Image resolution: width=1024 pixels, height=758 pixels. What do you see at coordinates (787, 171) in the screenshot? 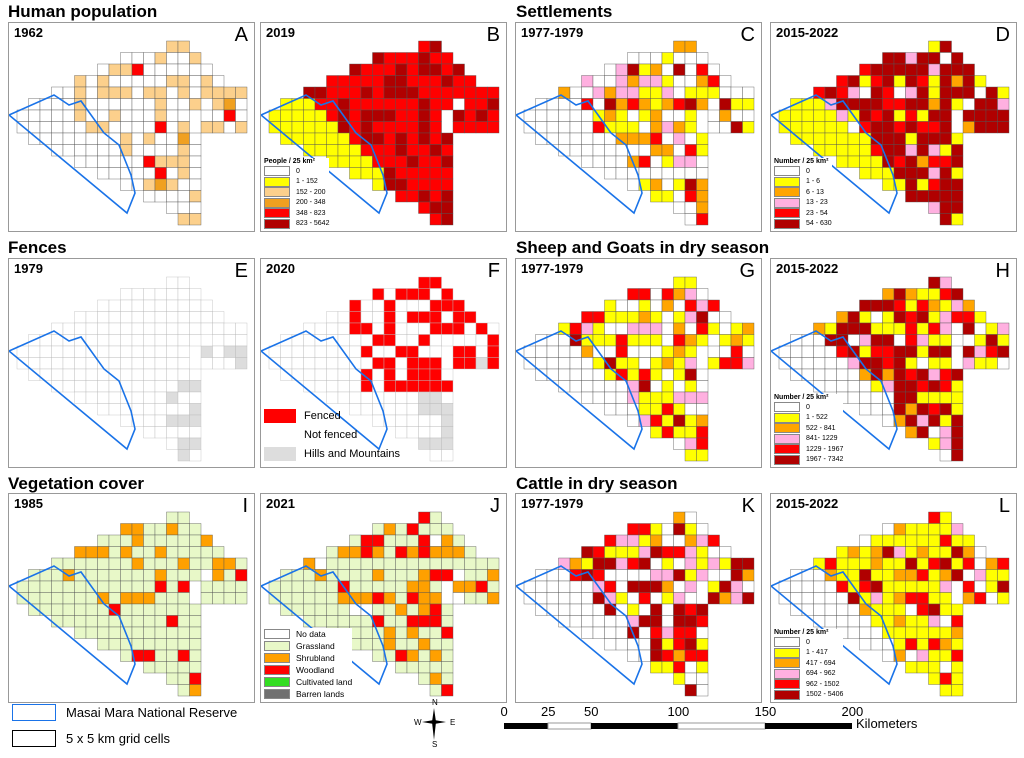
I see `legend-swatch` at bounding box center [787, 171].